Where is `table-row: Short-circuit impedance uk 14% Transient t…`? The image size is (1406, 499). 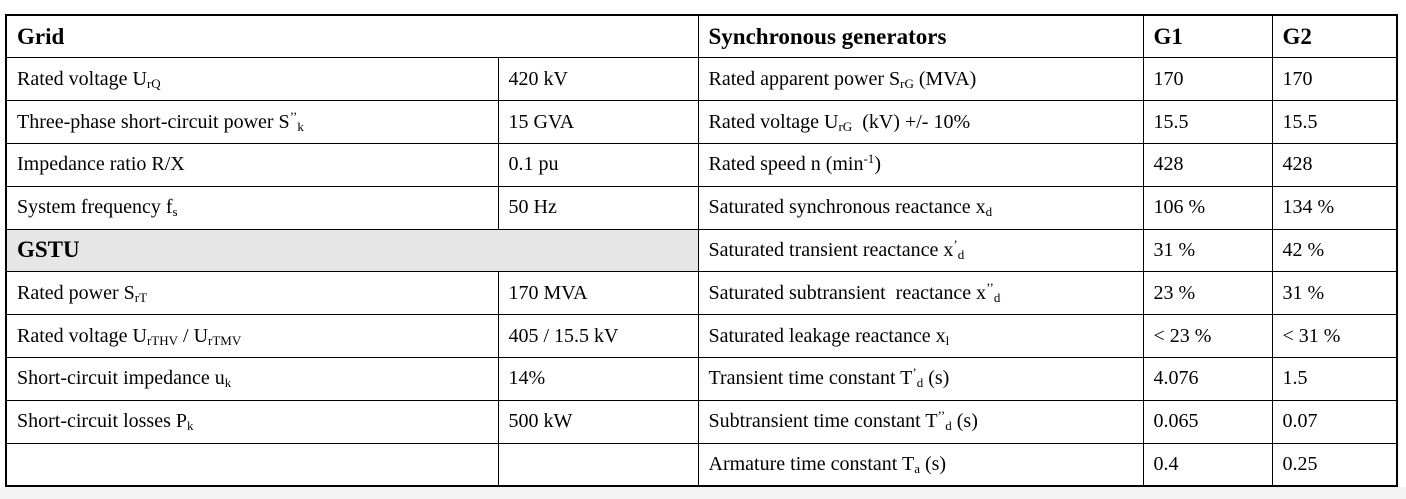
table-row: Short-circuit impedance uk 14% Transient t… is located at coordinates (701, 379).